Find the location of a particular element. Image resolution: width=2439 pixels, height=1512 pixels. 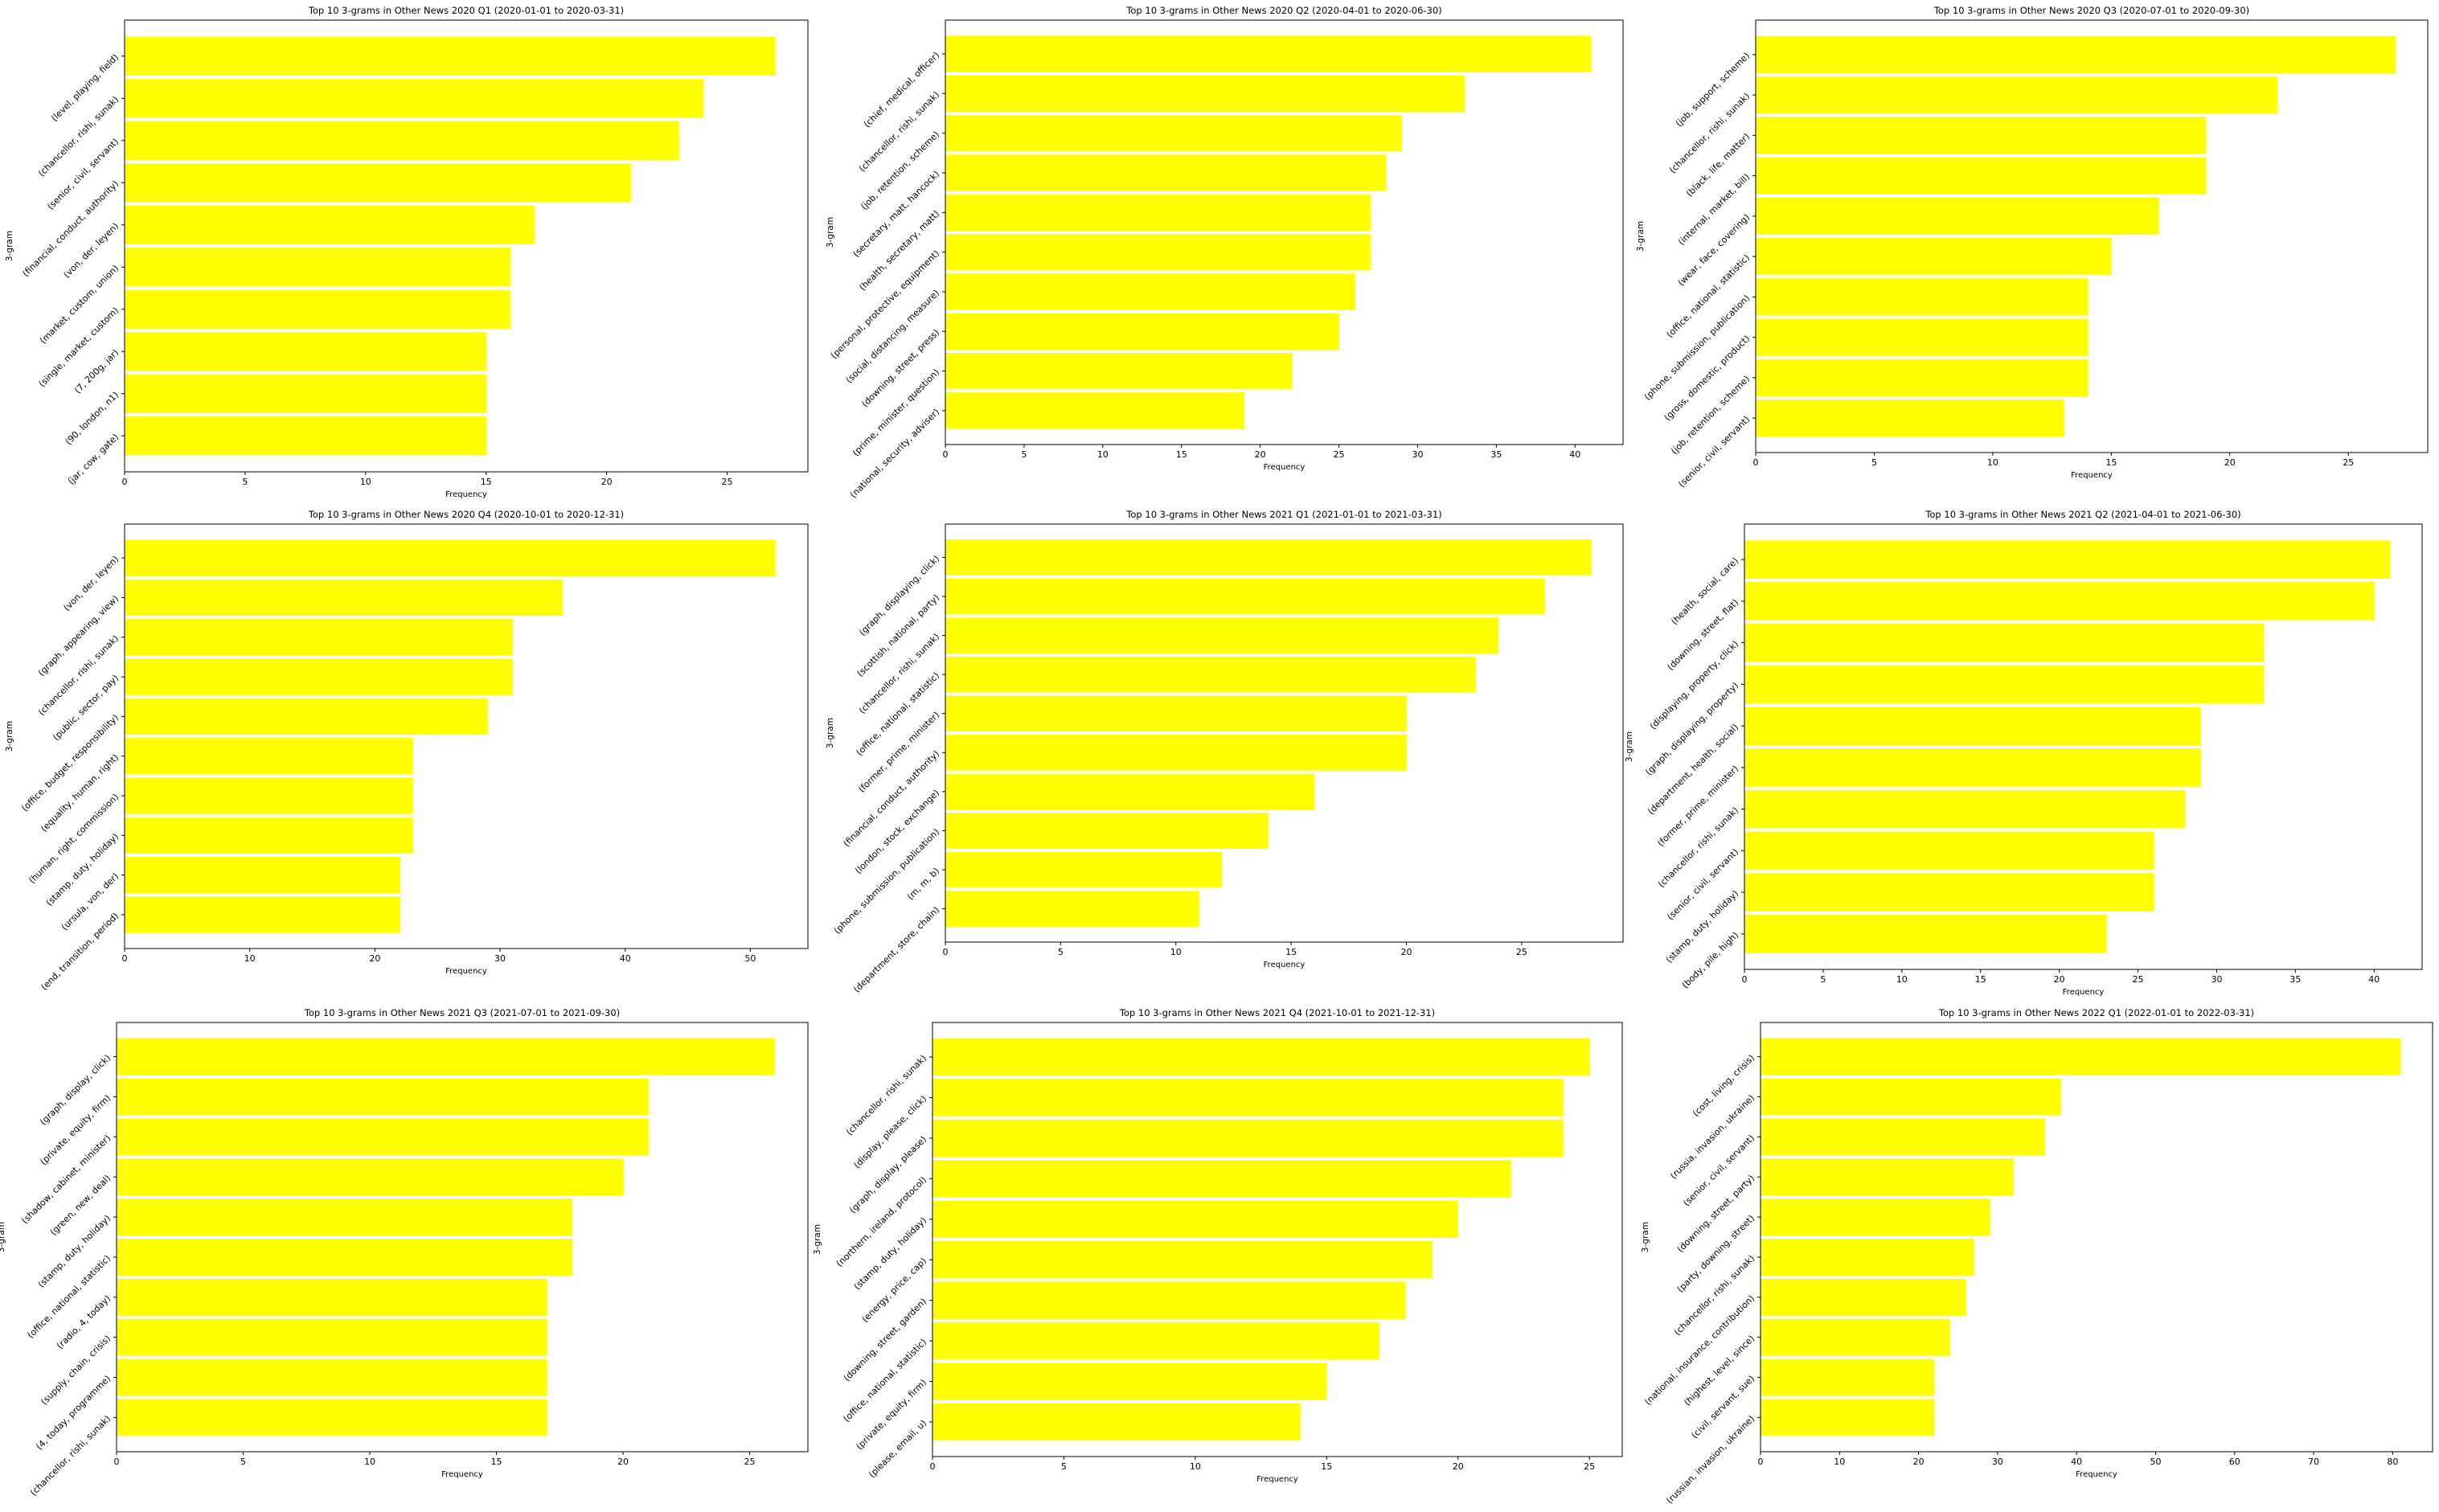

y-tick-label: (equality, human, right) is located at coordinates (80, 793).